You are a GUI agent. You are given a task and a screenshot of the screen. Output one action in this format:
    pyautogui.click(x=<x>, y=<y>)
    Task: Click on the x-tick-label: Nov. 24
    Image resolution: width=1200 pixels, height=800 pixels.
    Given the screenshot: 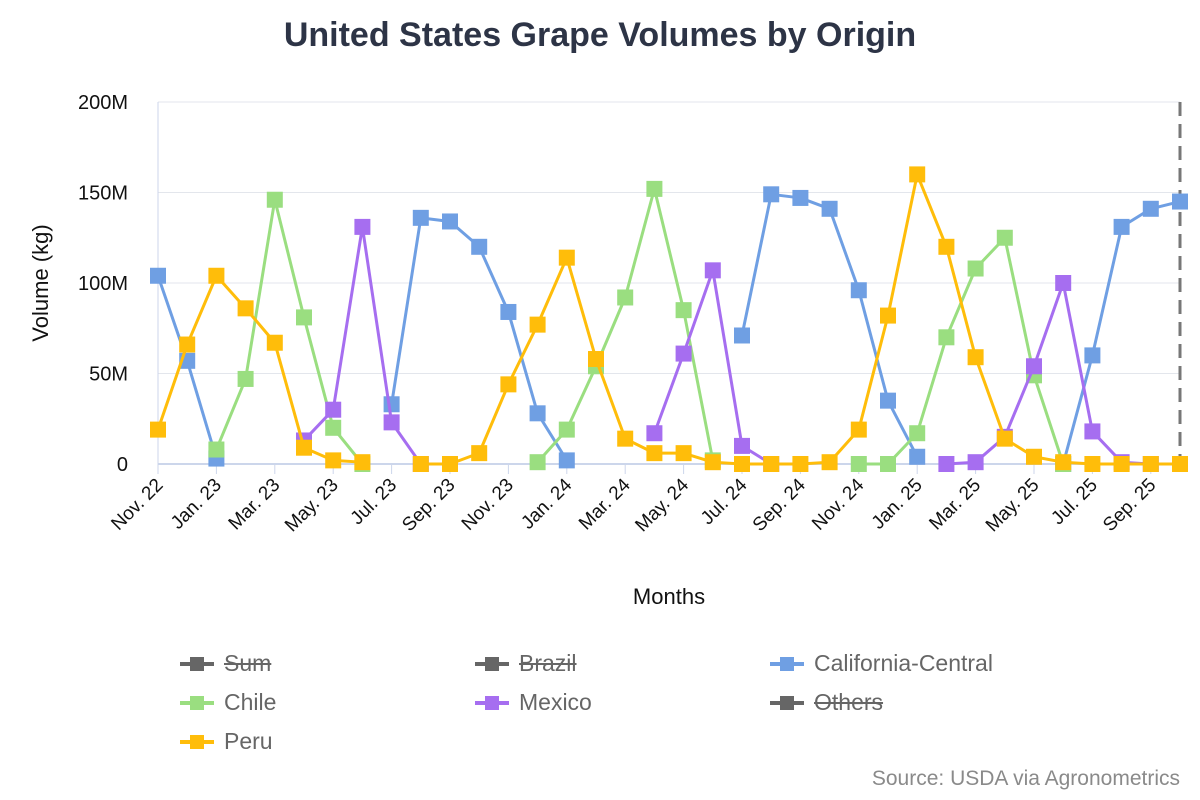 What is the action you would take?
    pyautogui.click(x=838, y=504)
    